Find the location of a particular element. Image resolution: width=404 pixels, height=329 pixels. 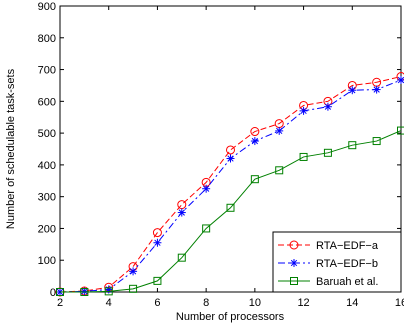

x-axis-label: Number of processors is located at coordinates (230, 317).